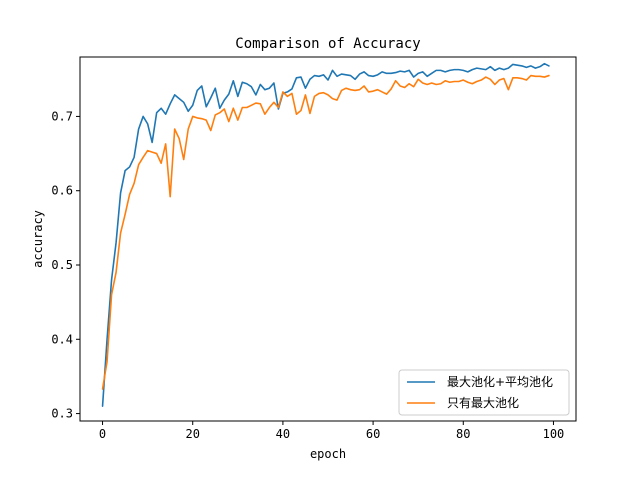 The width and height of the screenshot is (640, 478). What do you see at coordinates (328, 454) in the screenshot?
I see `x-axis-label: epoch` at bounding box center [328, 454].